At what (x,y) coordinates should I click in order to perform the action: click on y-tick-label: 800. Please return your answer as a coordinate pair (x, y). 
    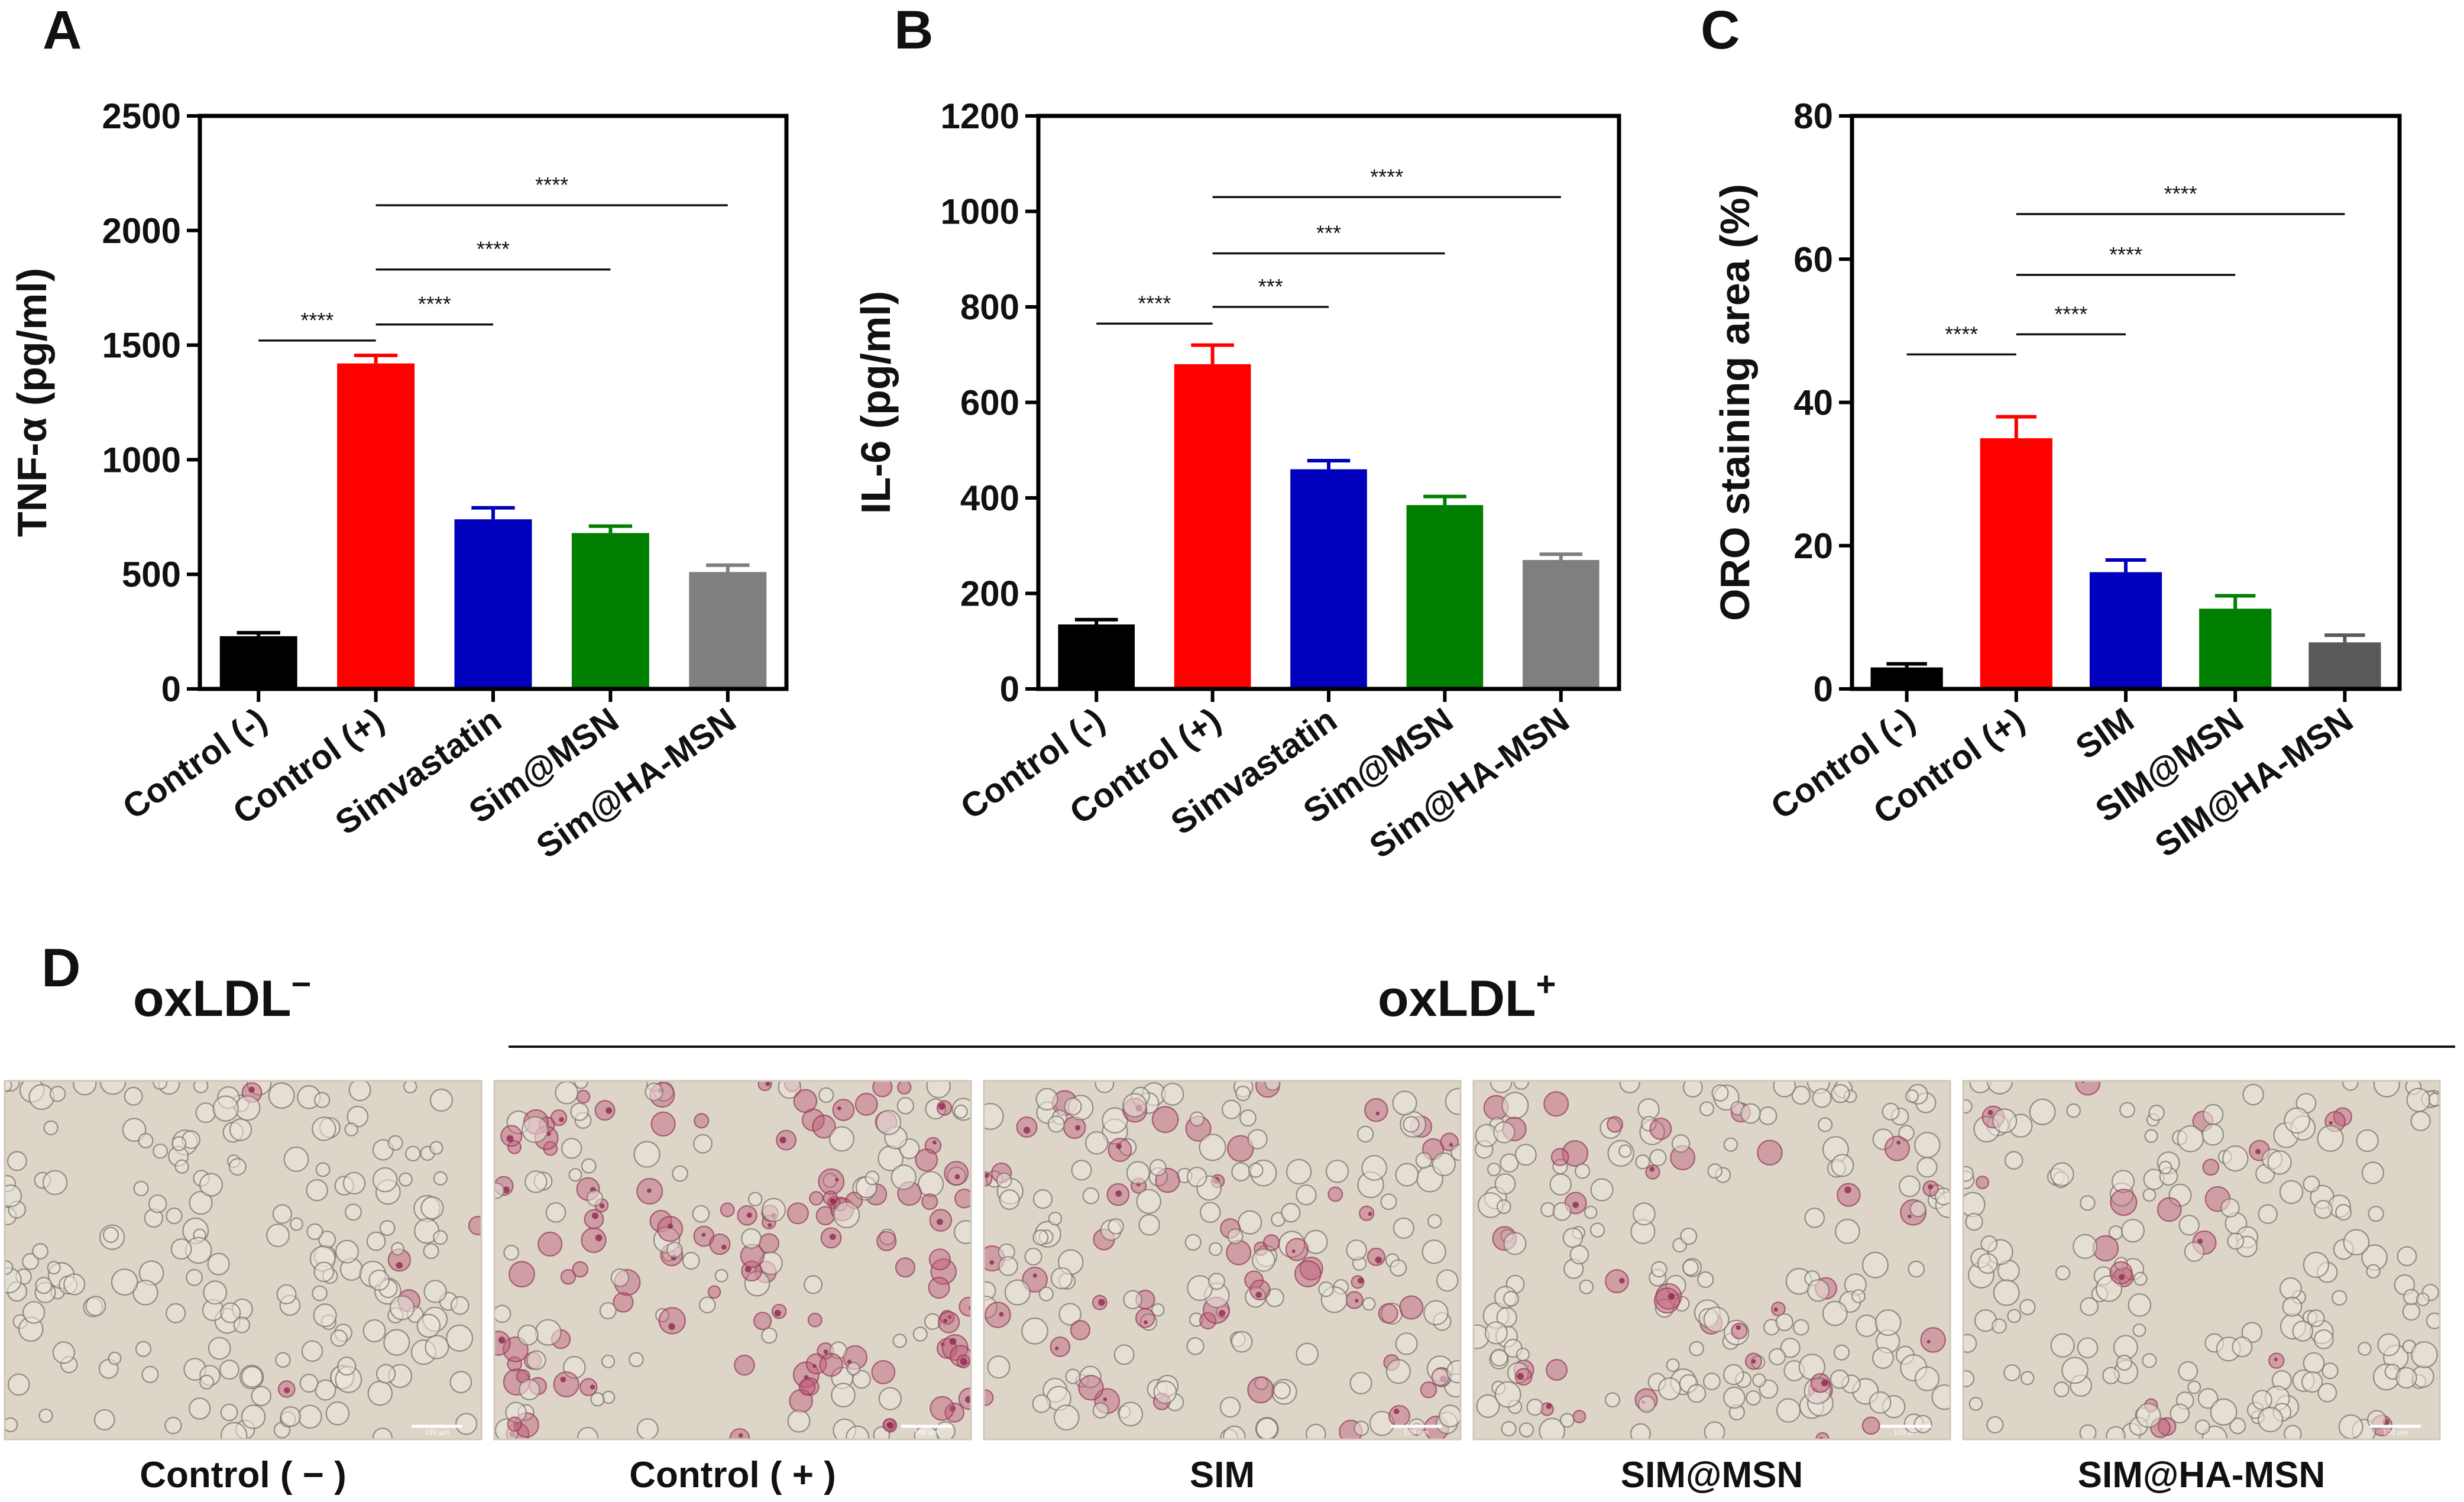
    Looking at the image, I should click on (989, 307).